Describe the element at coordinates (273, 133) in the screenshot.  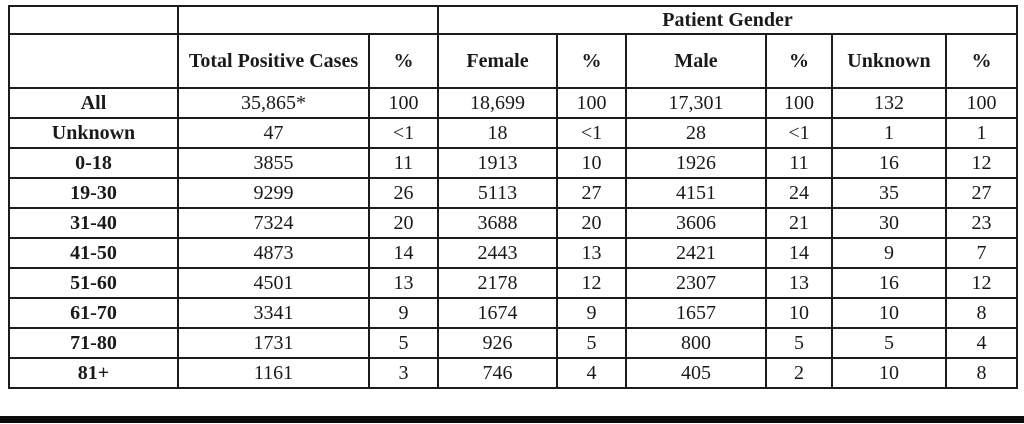
I see `data-cell: 47` at that location.